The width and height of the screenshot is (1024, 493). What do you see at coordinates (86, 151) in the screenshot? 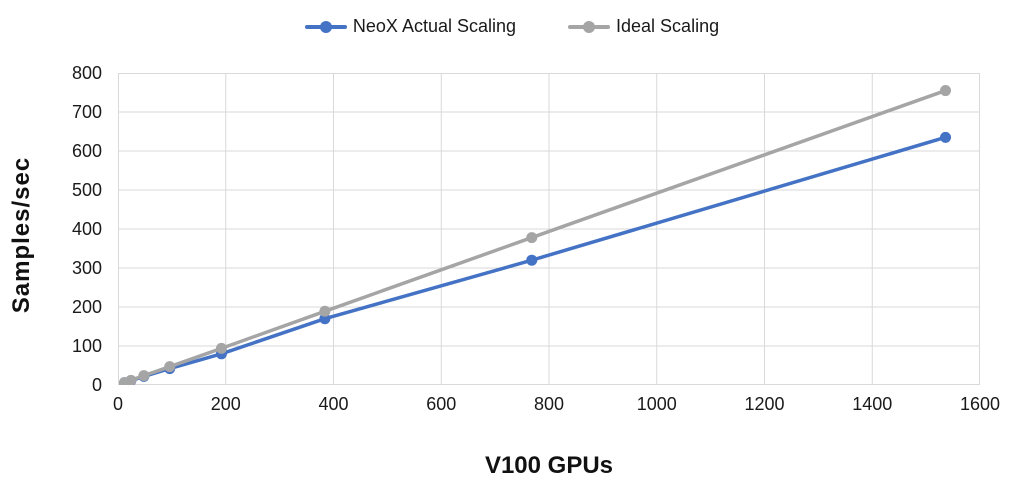
I see `y-tick-label: 600` at bounding box center [86, 151].